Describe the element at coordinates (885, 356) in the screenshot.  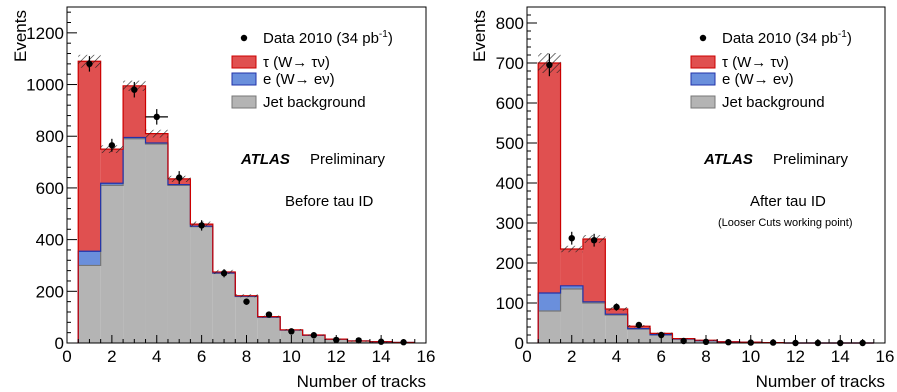
I see `x-tick-label: 16` at that location.